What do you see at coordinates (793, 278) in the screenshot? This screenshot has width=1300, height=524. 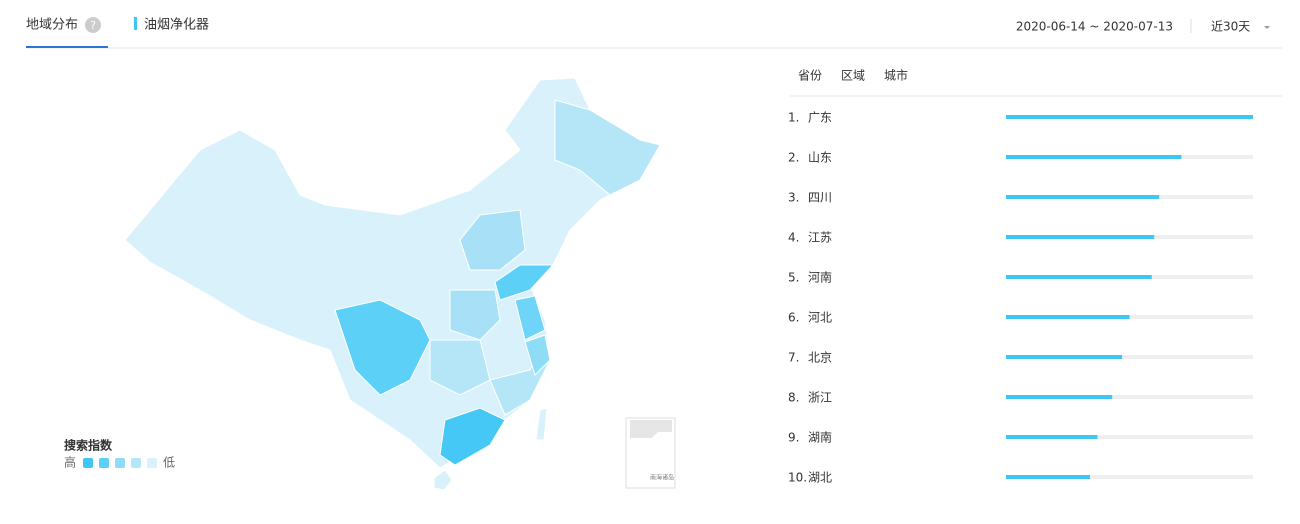 I see `rank-number: 5.` at bounding box center [793, 278].